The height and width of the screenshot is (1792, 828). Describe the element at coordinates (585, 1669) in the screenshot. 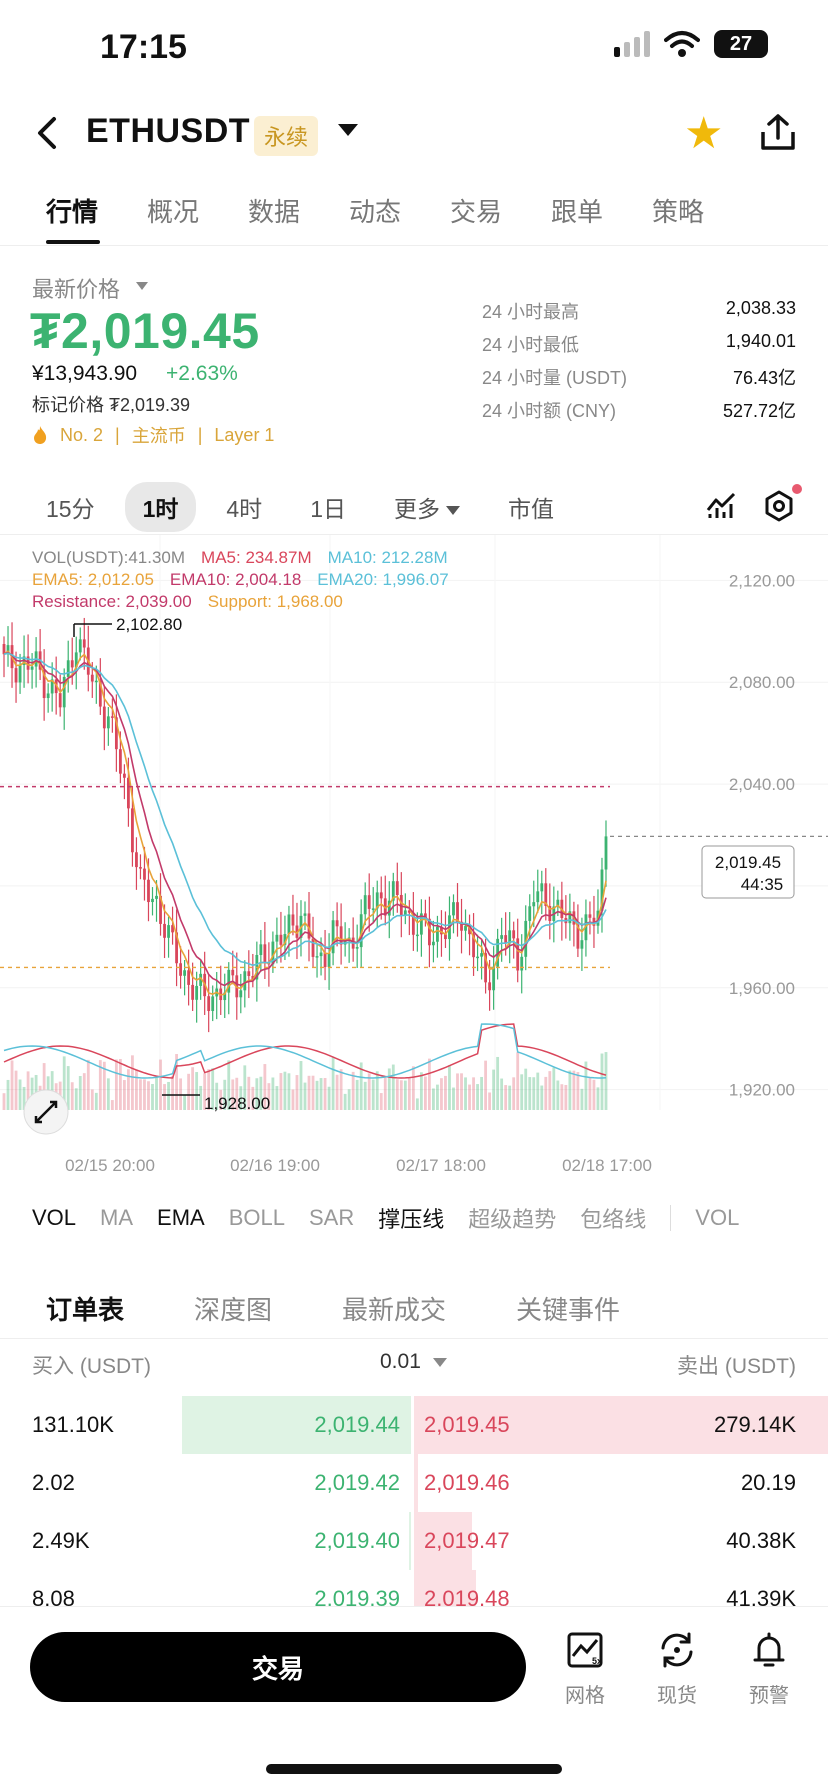

I see `grid-button: 5x 网格` at that location.